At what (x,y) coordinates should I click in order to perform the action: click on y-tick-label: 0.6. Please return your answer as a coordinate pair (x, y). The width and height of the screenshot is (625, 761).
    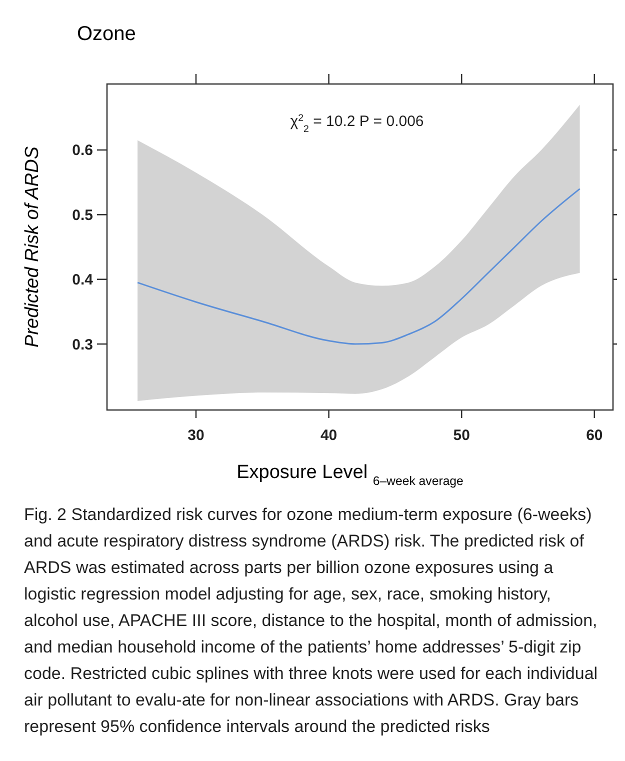
    Looking at the image, I should click on (82, 151).